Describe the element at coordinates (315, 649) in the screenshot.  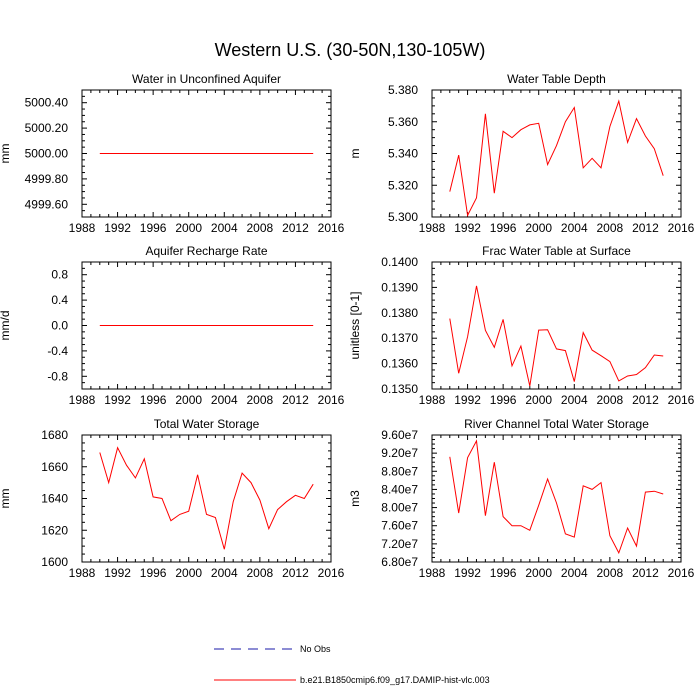
I see `legend-label-obs: No Obs` at that location.